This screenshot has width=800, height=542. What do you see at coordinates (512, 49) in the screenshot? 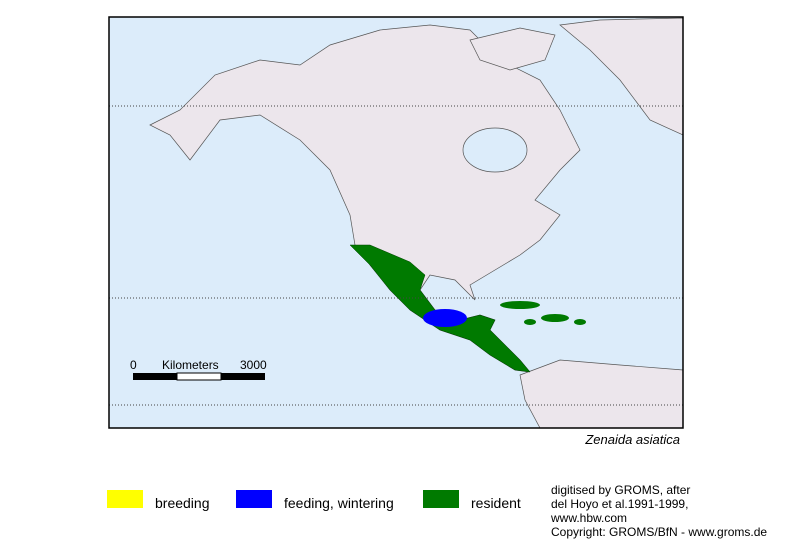
I see `arctic-island` at bounding box center [512, 49].